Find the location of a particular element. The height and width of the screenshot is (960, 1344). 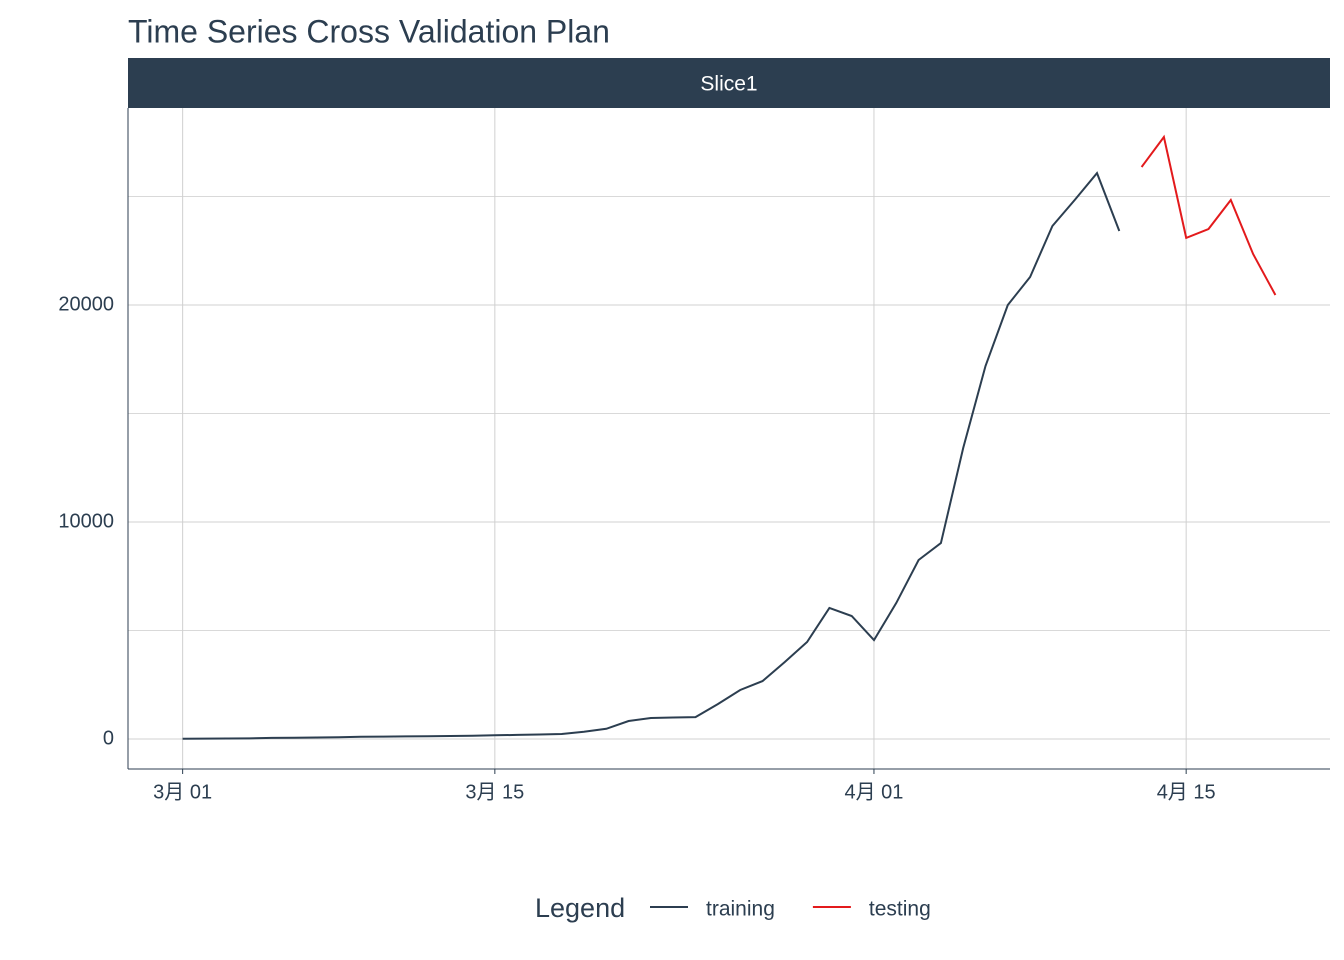

legend-label: testing is located at coordinates (900, 909).